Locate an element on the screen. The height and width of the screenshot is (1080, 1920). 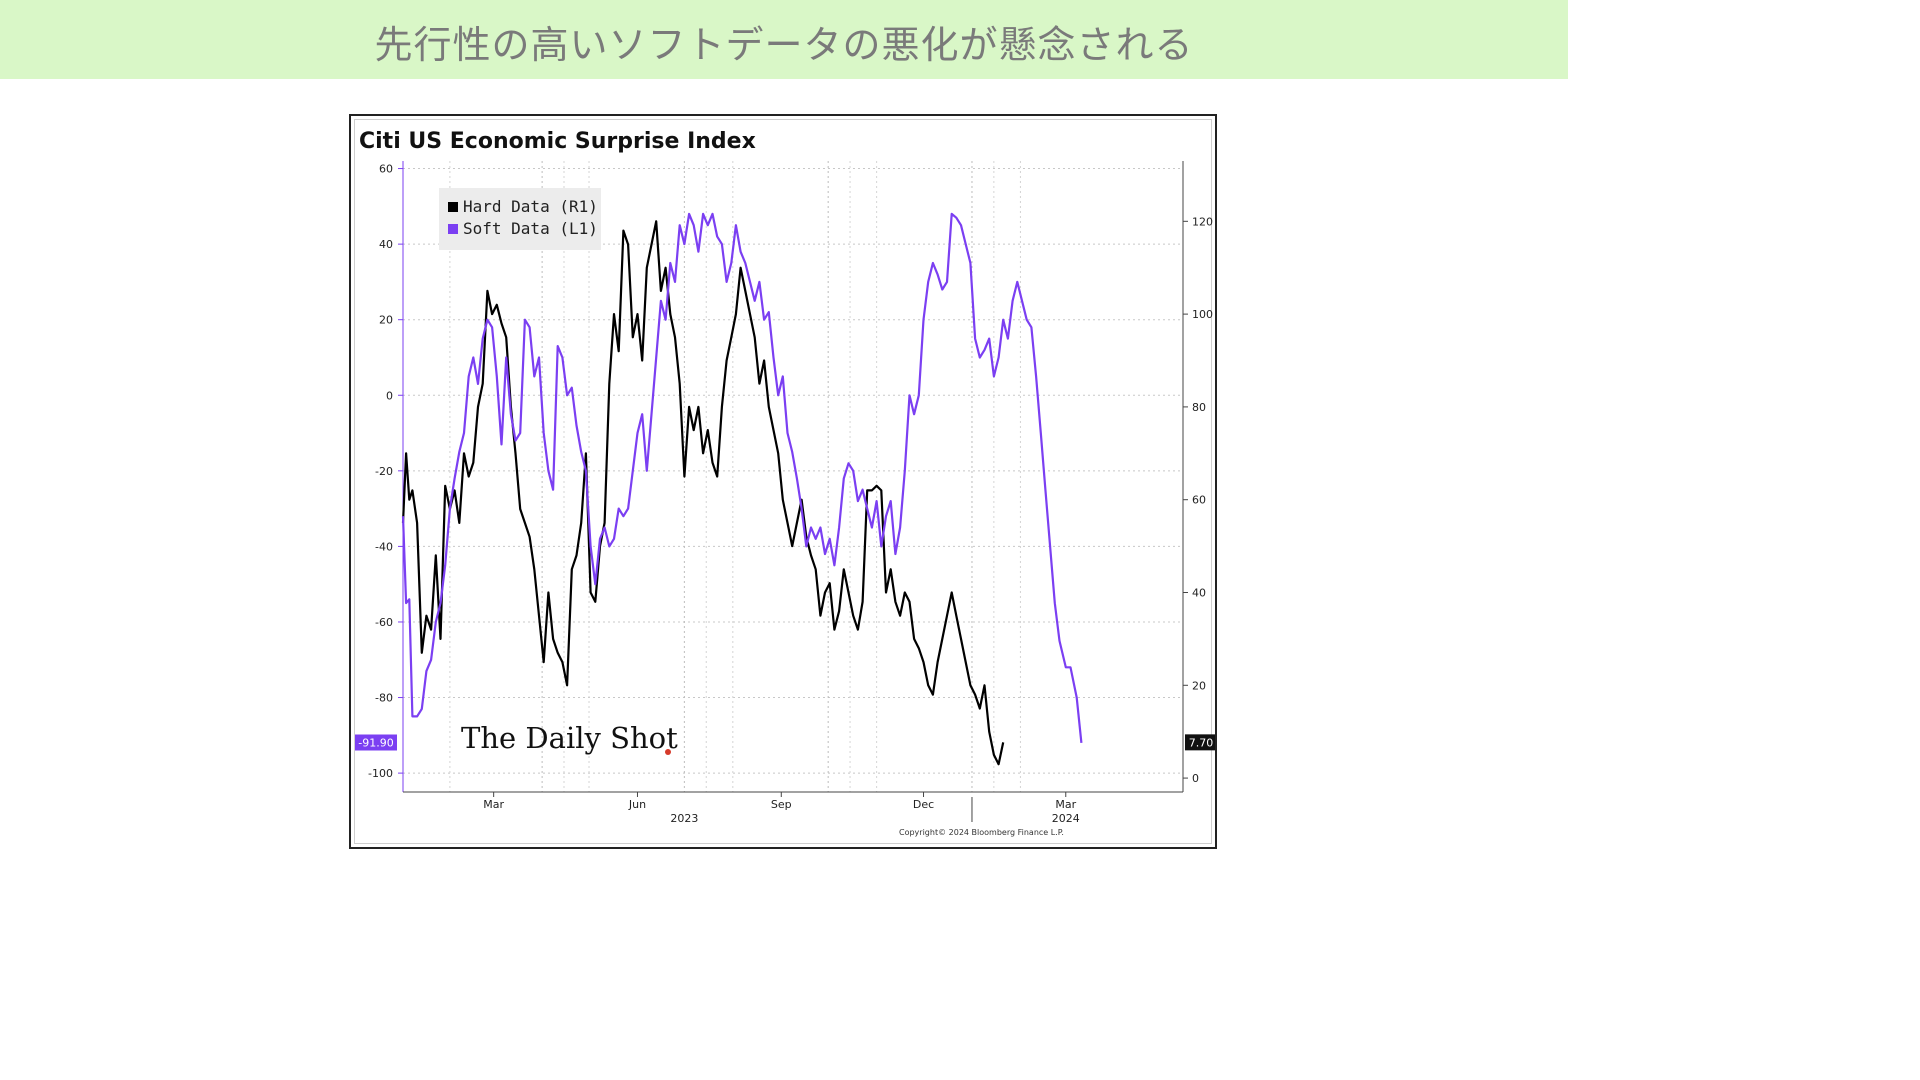
legend-box is located at coordinates (520, 219).